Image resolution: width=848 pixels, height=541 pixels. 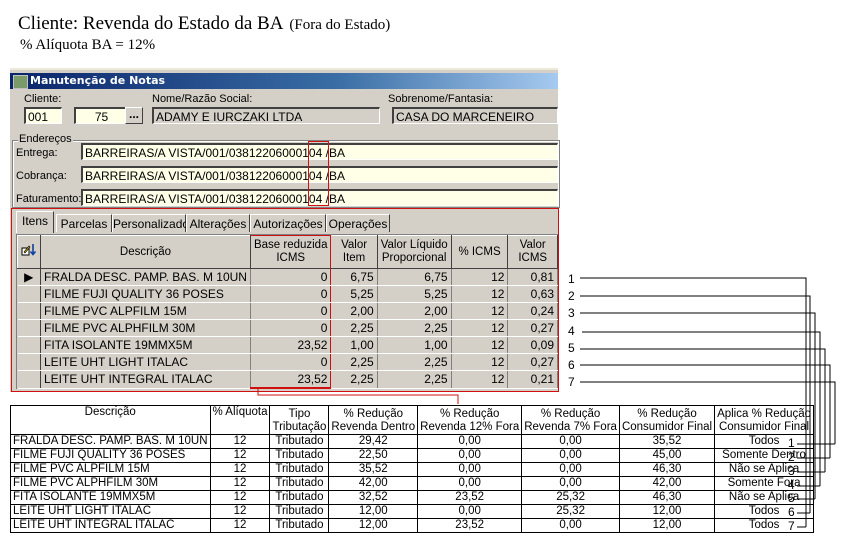 What do you see at coordinates (764, 420) in the screenshot?
I see `lower-col-aplica-reducao: Aplica % Redução Consumidor Final` at bounding box center [764, 420].